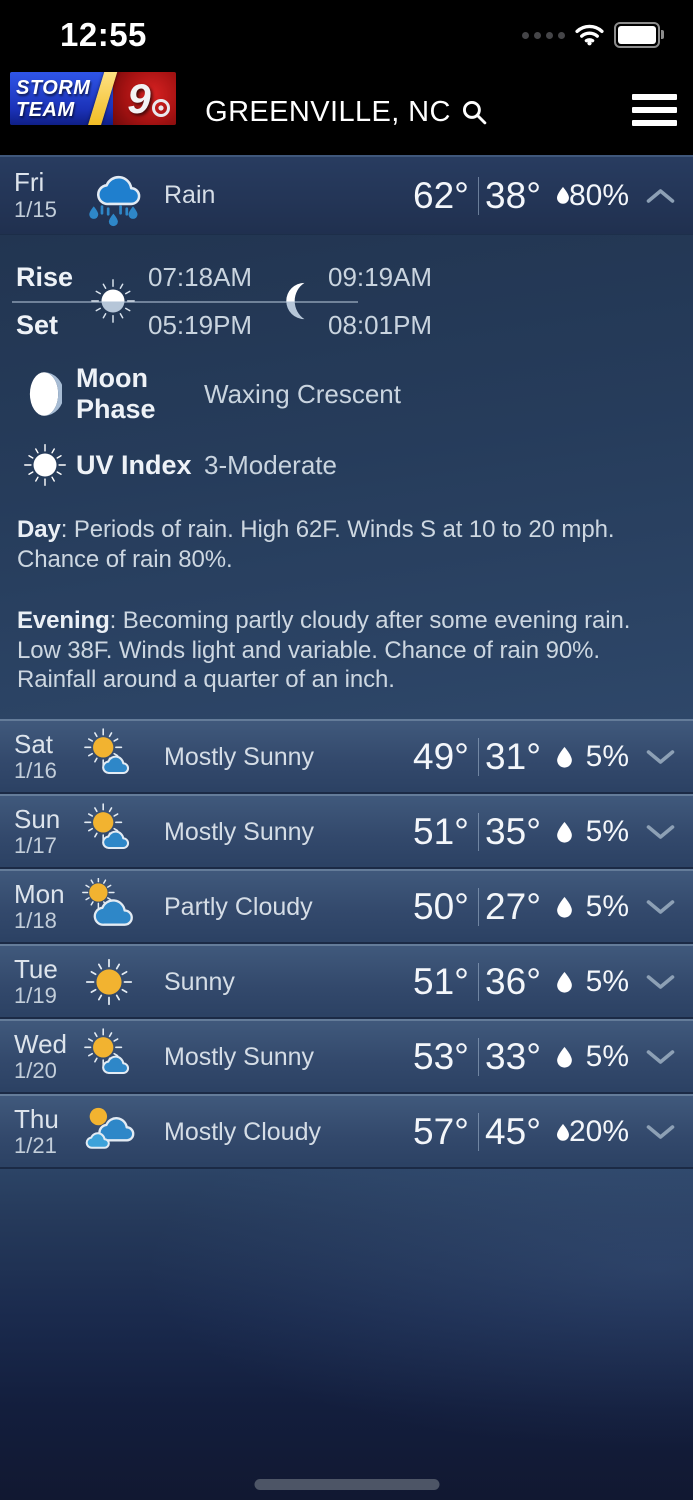 Image resolution: width=693 pixels, height=1500 pixels. I want to click on temperature: 51° 35°, so click(477, 832).